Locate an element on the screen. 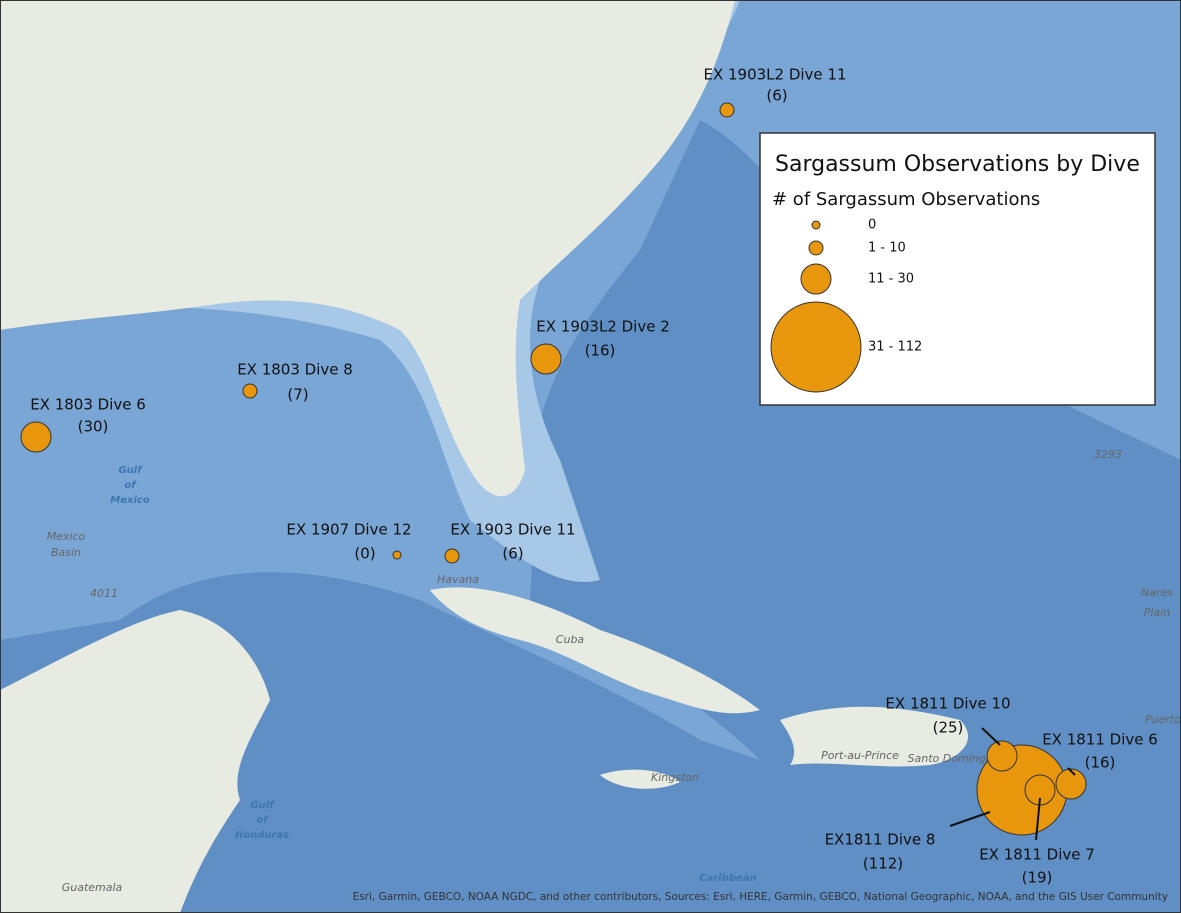 This screenshot has height=913, width=1181. place-label: Kingston is located at coordinates (675, 777).